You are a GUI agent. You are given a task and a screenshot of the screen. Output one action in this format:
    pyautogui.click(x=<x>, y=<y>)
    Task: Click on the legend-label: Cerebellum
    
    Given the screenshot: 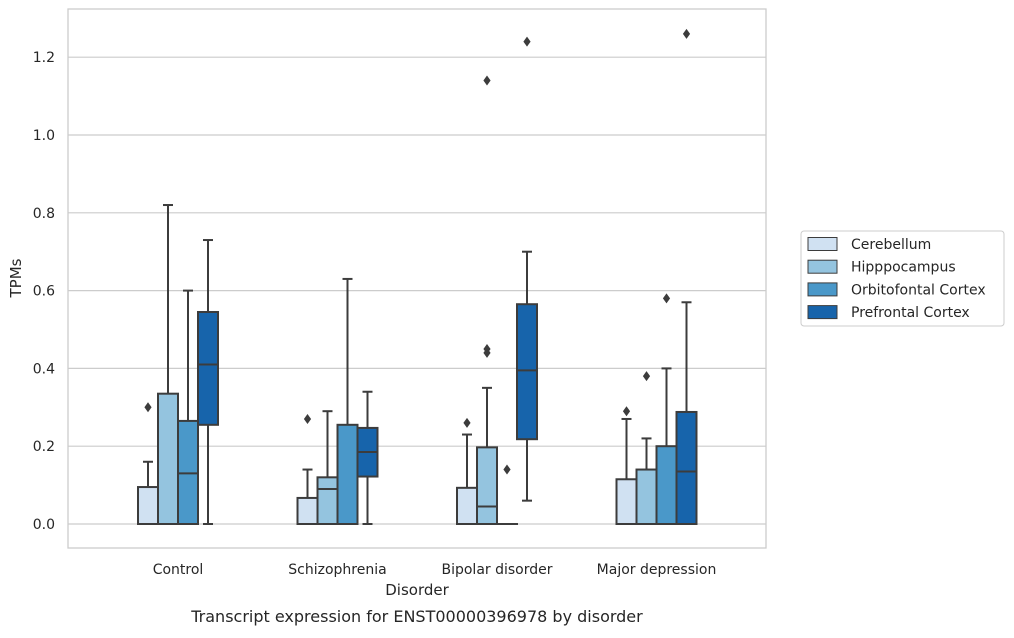 What is the action you would take?
    pyautogui.click(x=891, y=245)
    